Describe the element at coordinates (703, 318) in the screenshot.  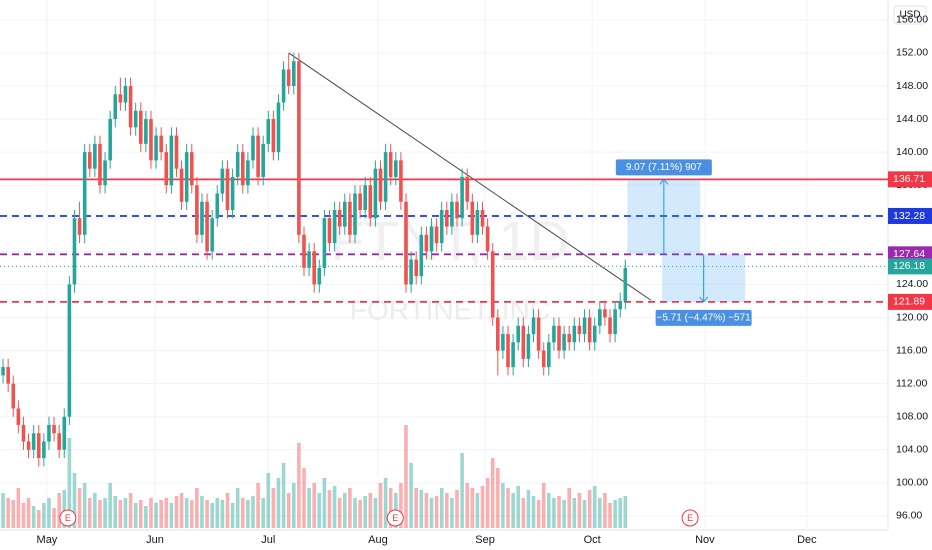
I see `measure-label: −5.71 (−4.47%) −571` at that location.